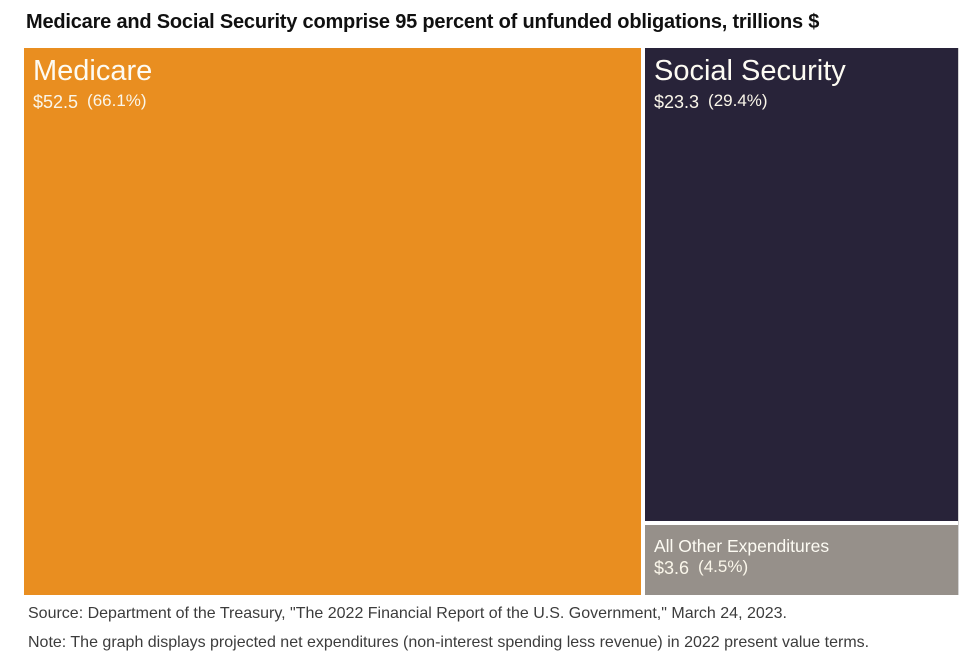  I want to click on social-security-value-line: $23.3 (29.4%), so click(806, 102).